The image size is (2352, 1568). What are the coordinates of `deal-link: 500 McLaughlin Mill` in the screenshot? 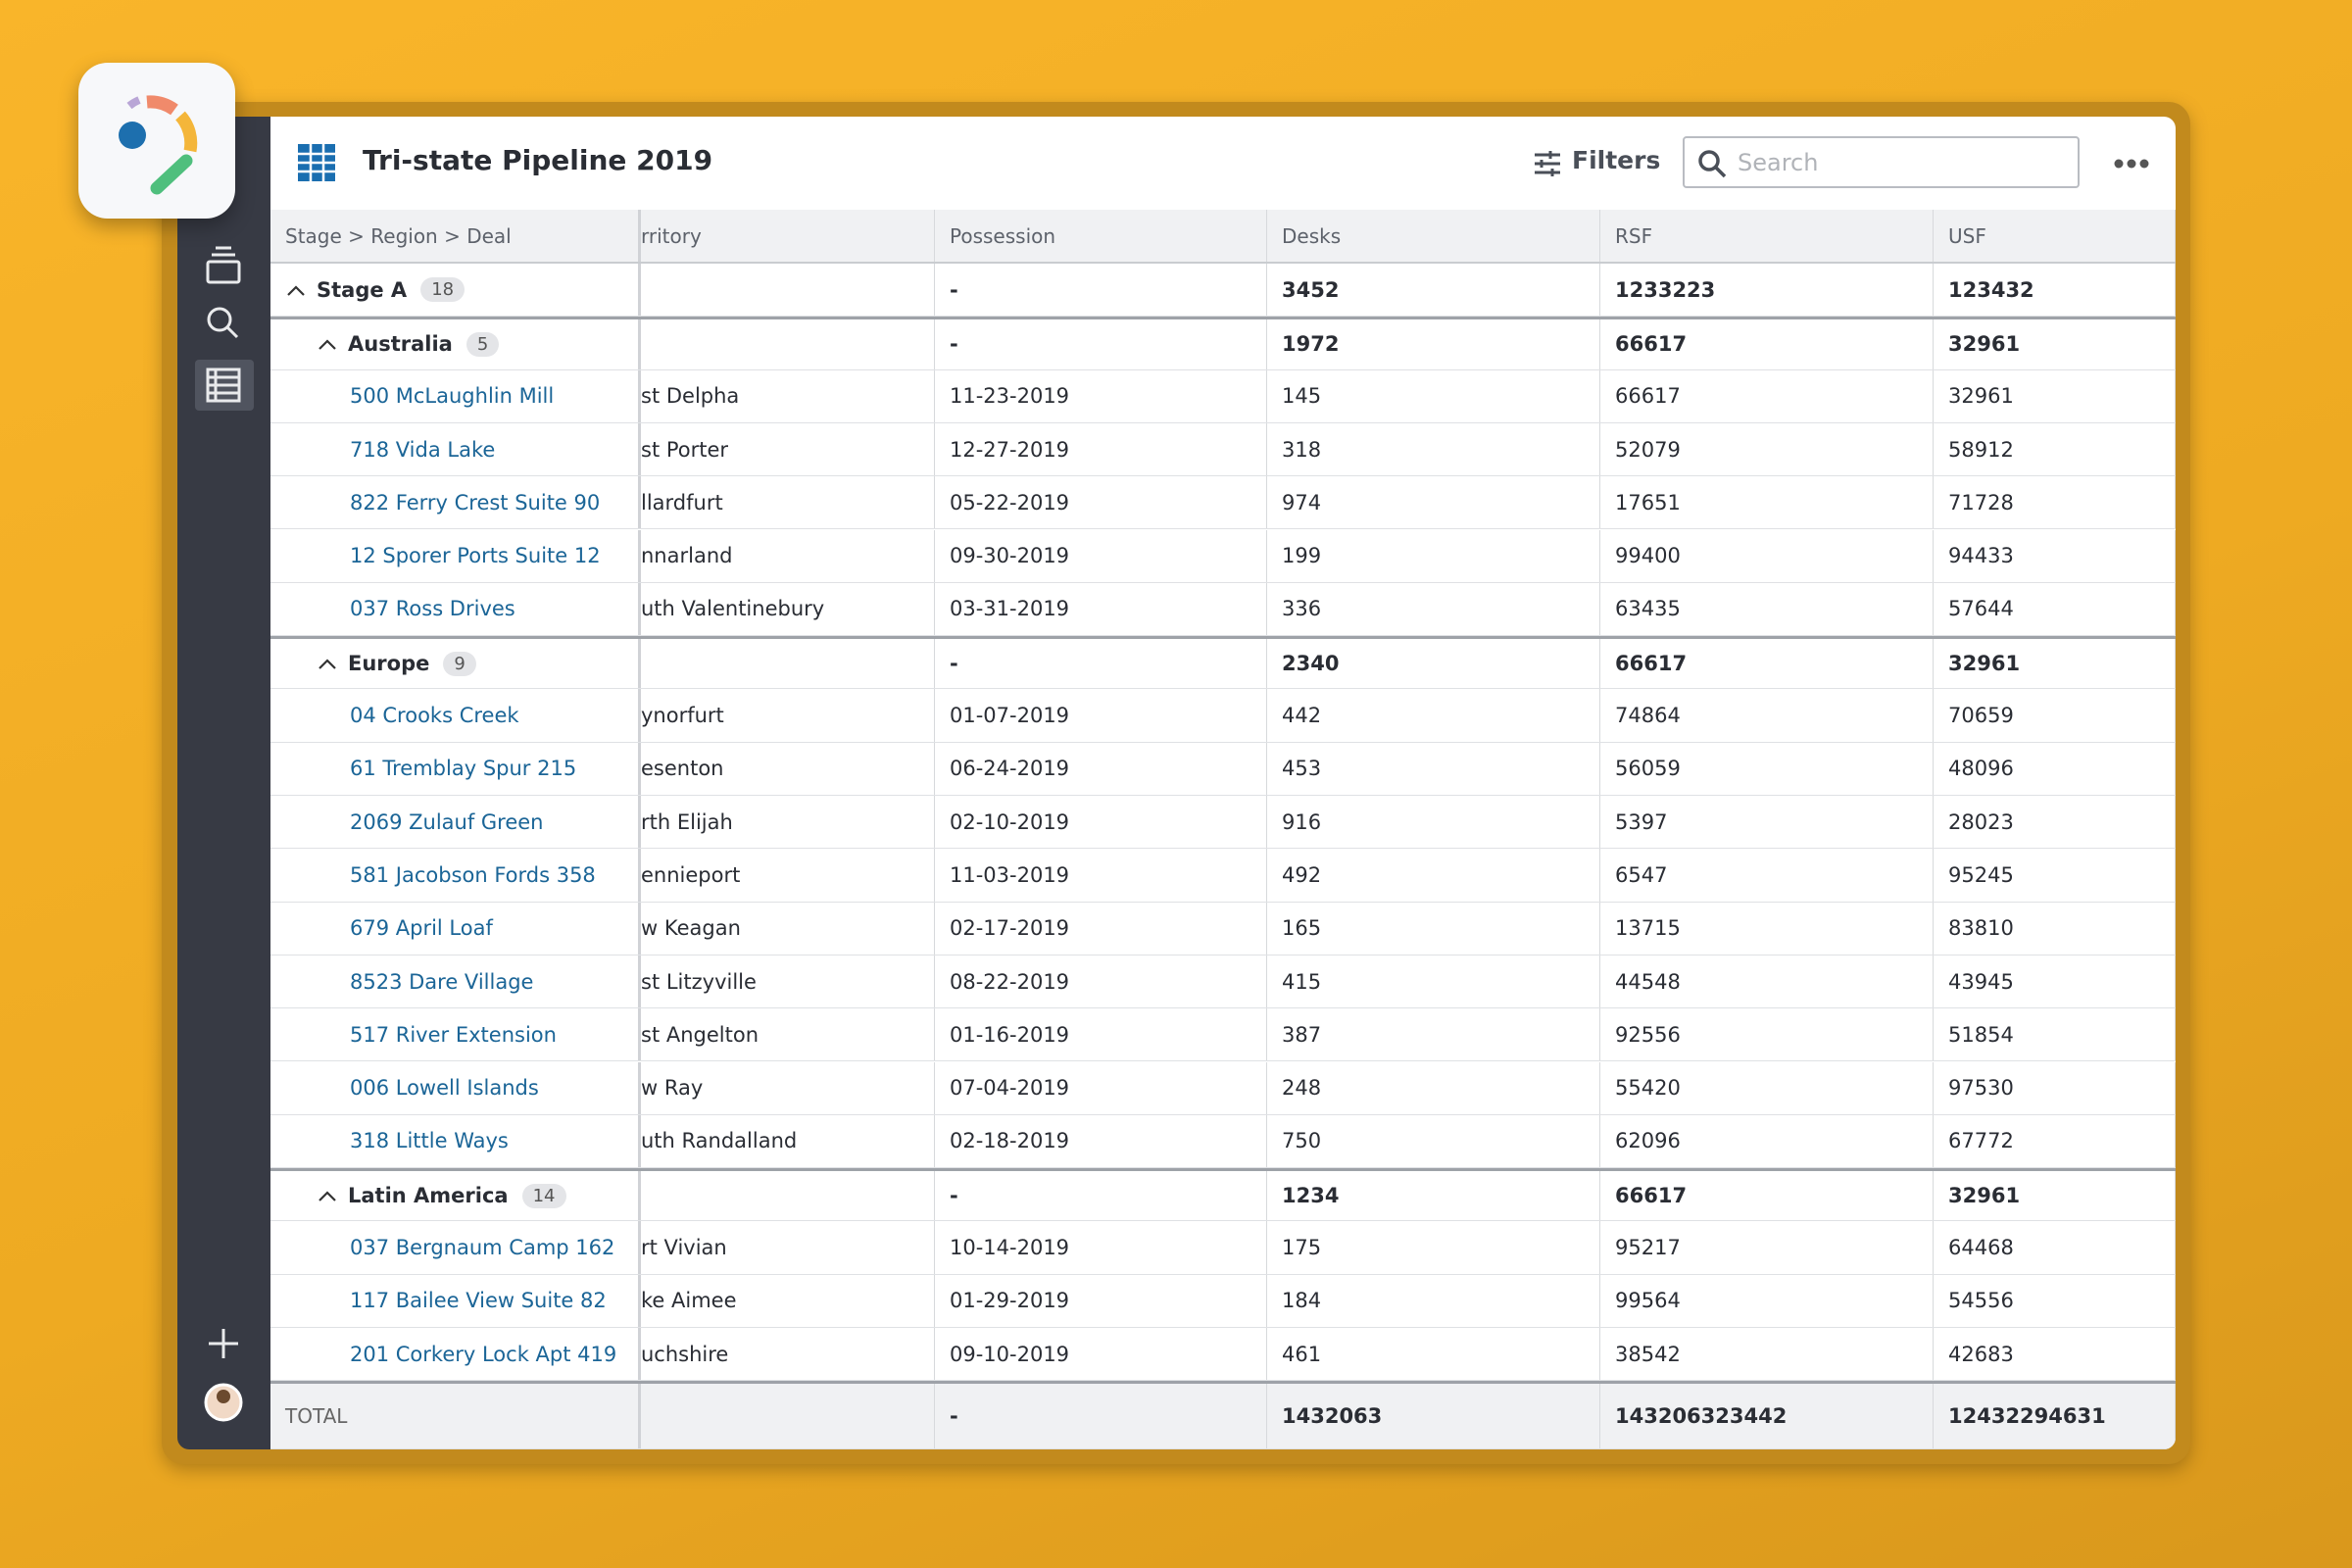 It's located at (452, 396).